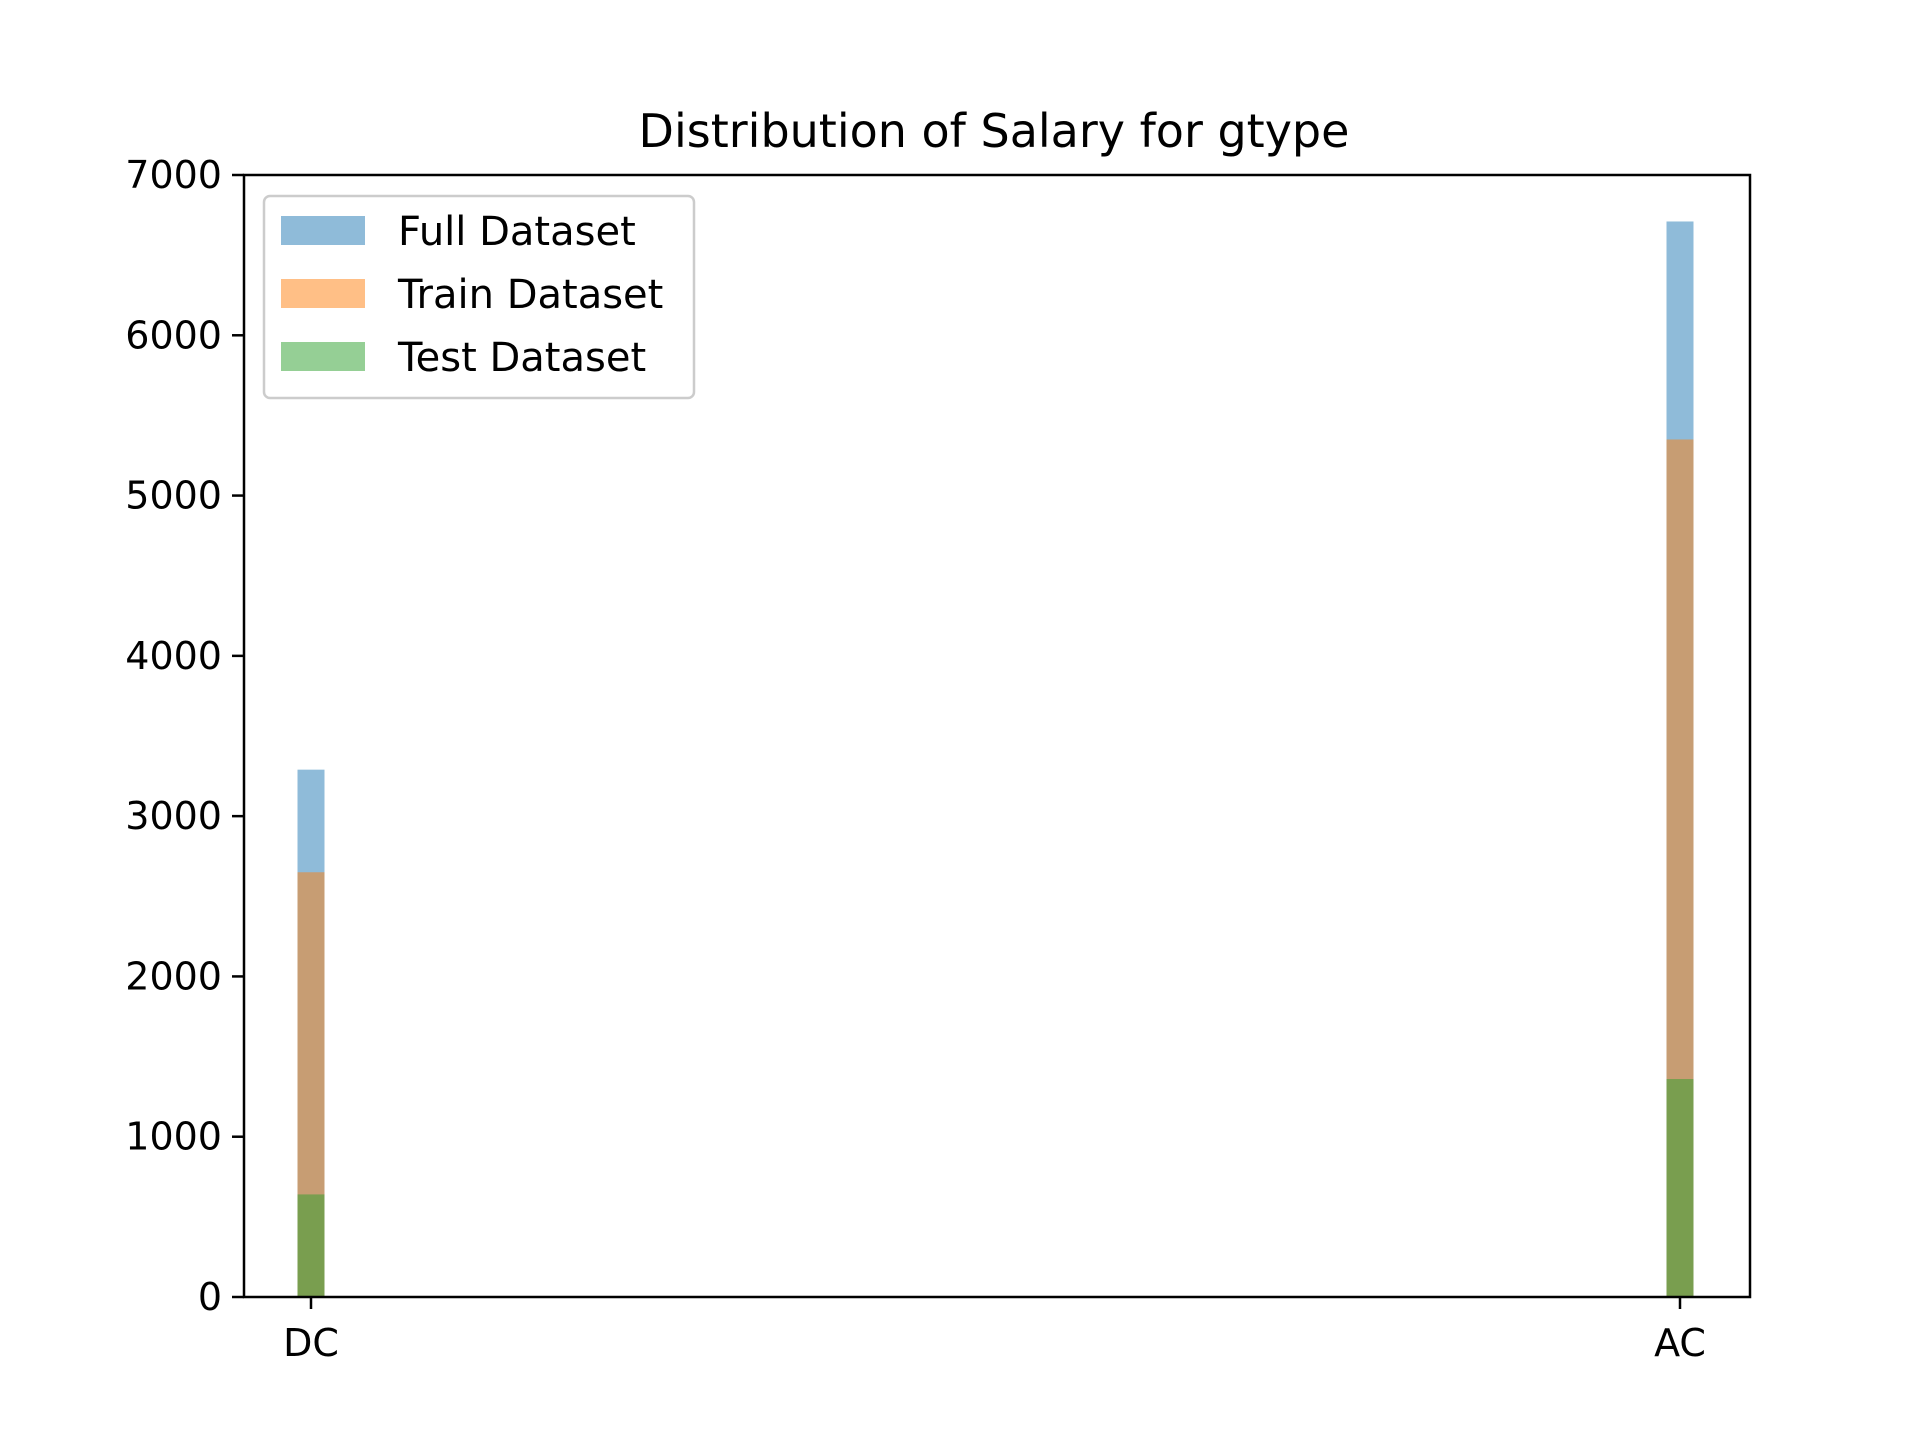  I want to click on y-axis: 0 1000 2000 3000 4000 5000 6000 7000, so click(184, 736).